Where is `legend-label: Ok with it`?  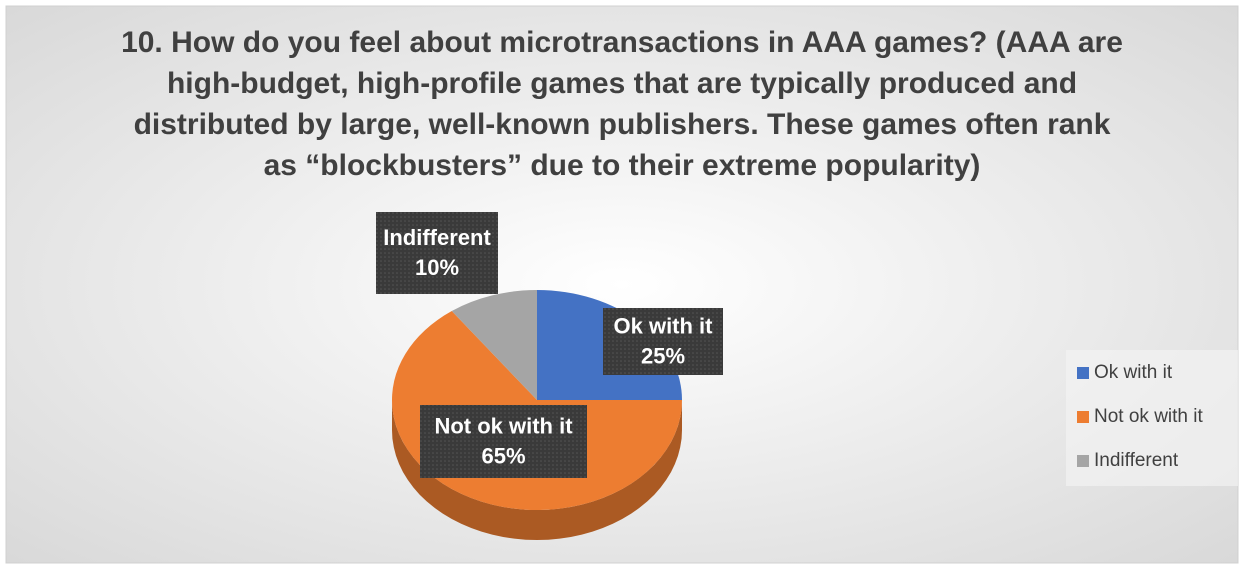
legend-label: Ok with it is located at coordinates (1133, 372).